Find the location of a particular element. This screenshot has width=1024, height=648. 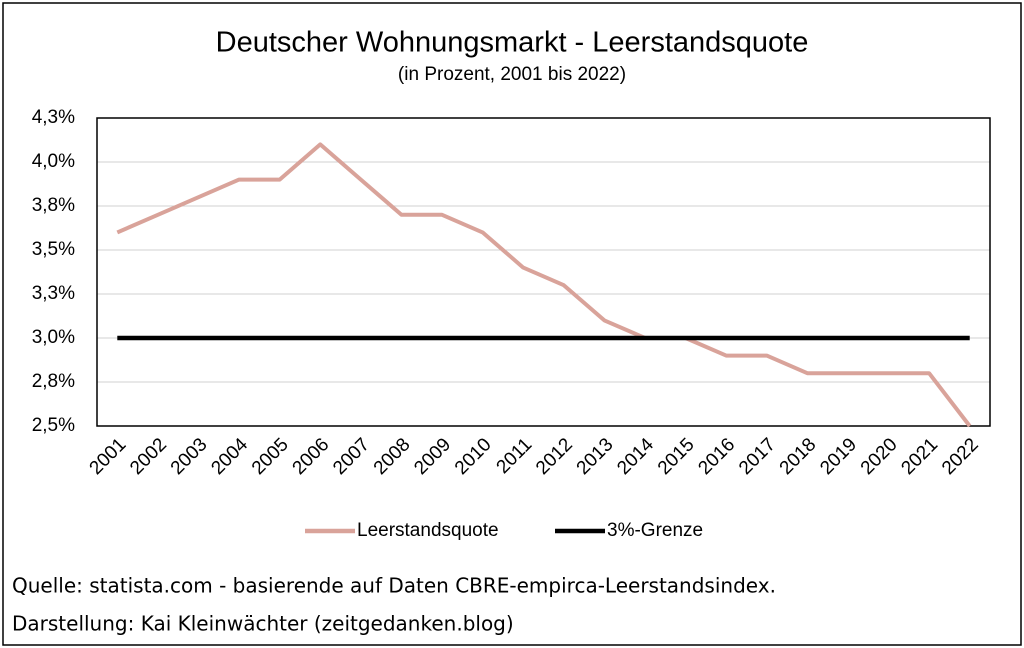

y-tick-label: 3,0% is located at coordinates (53, 337).